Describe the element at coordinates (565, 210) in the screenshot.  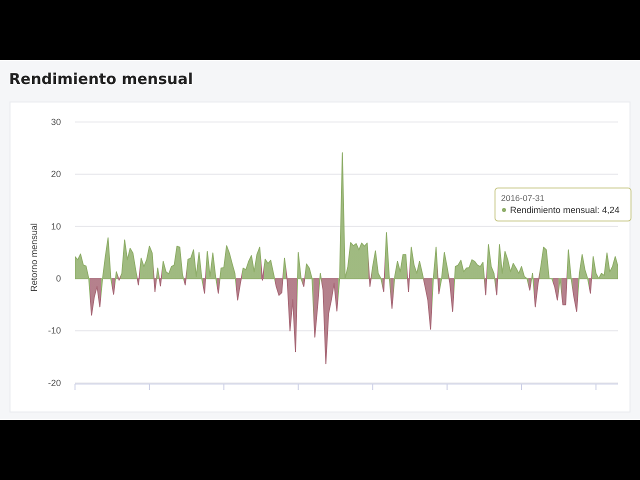
I see `annotation: Rendimiento mensual: 4,24` at that location.